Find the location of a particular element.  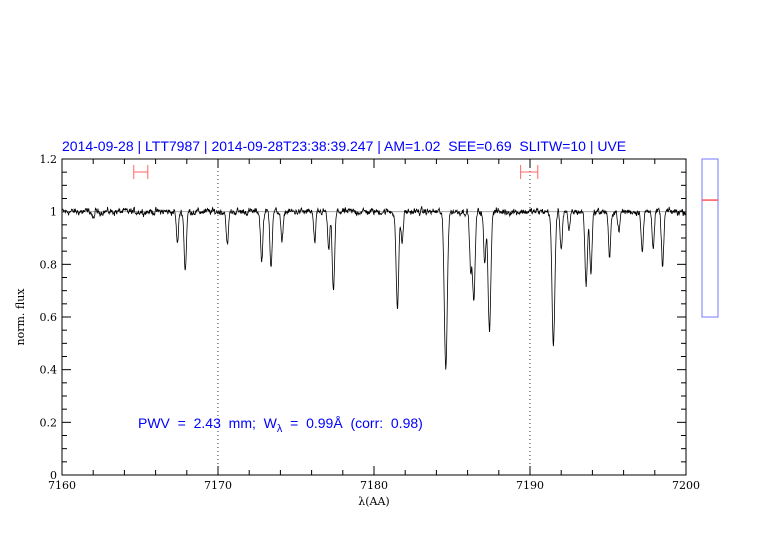

y-tick-label: 0.2 is located at coordinates (49, 422).